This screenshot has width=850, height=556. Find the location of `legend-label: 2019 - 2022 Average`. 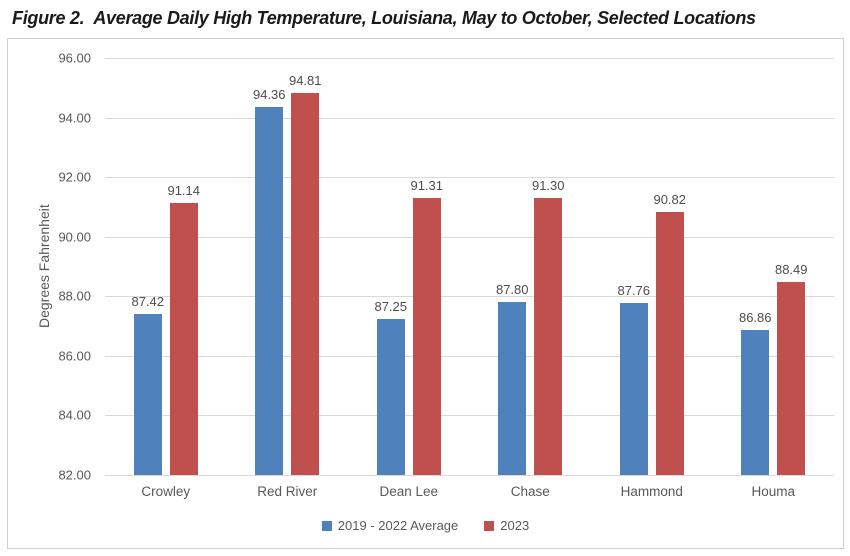

legend-label: 2019 - 2022 Average is located at coordinates (398, 525).